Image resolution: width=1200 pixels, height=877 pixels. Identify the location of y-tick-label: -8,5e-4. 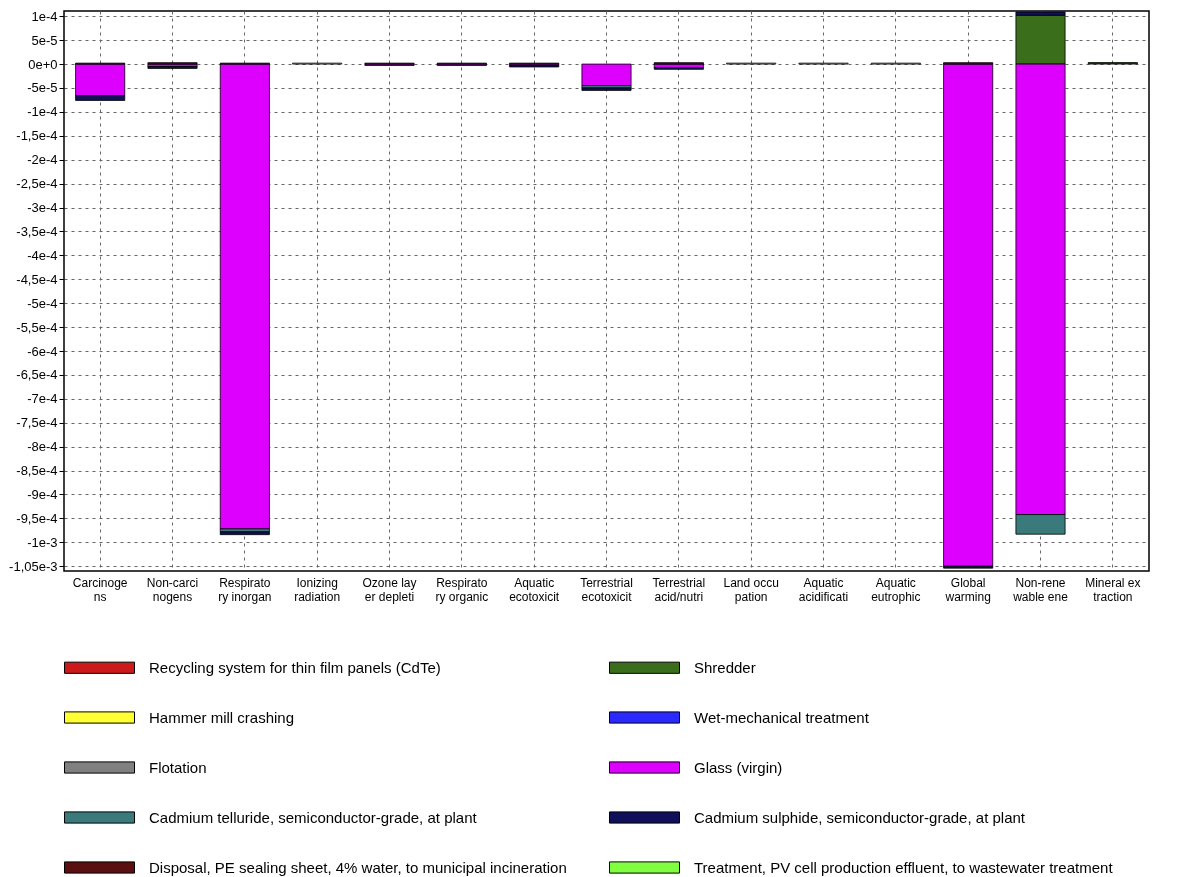
(37, 471).